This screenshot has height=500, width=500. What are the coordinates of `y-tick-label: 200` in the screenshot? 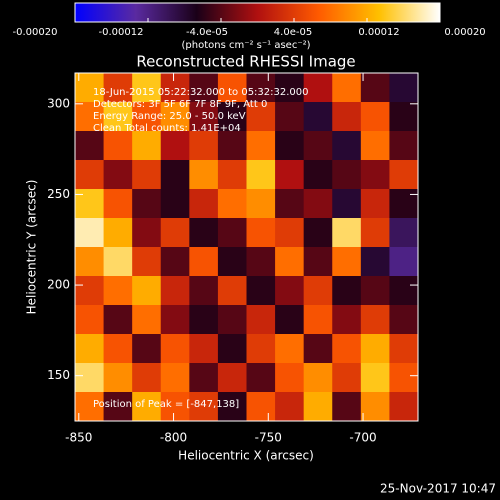 It's located at (58, 285).